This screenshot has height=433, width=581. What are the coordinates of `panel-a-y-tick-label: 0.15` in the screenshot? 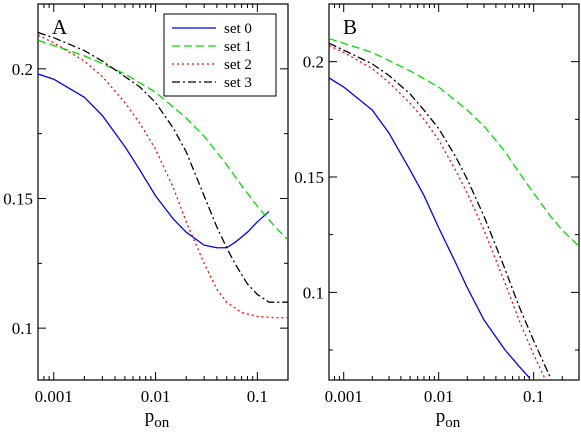 It's located at (18, 198).